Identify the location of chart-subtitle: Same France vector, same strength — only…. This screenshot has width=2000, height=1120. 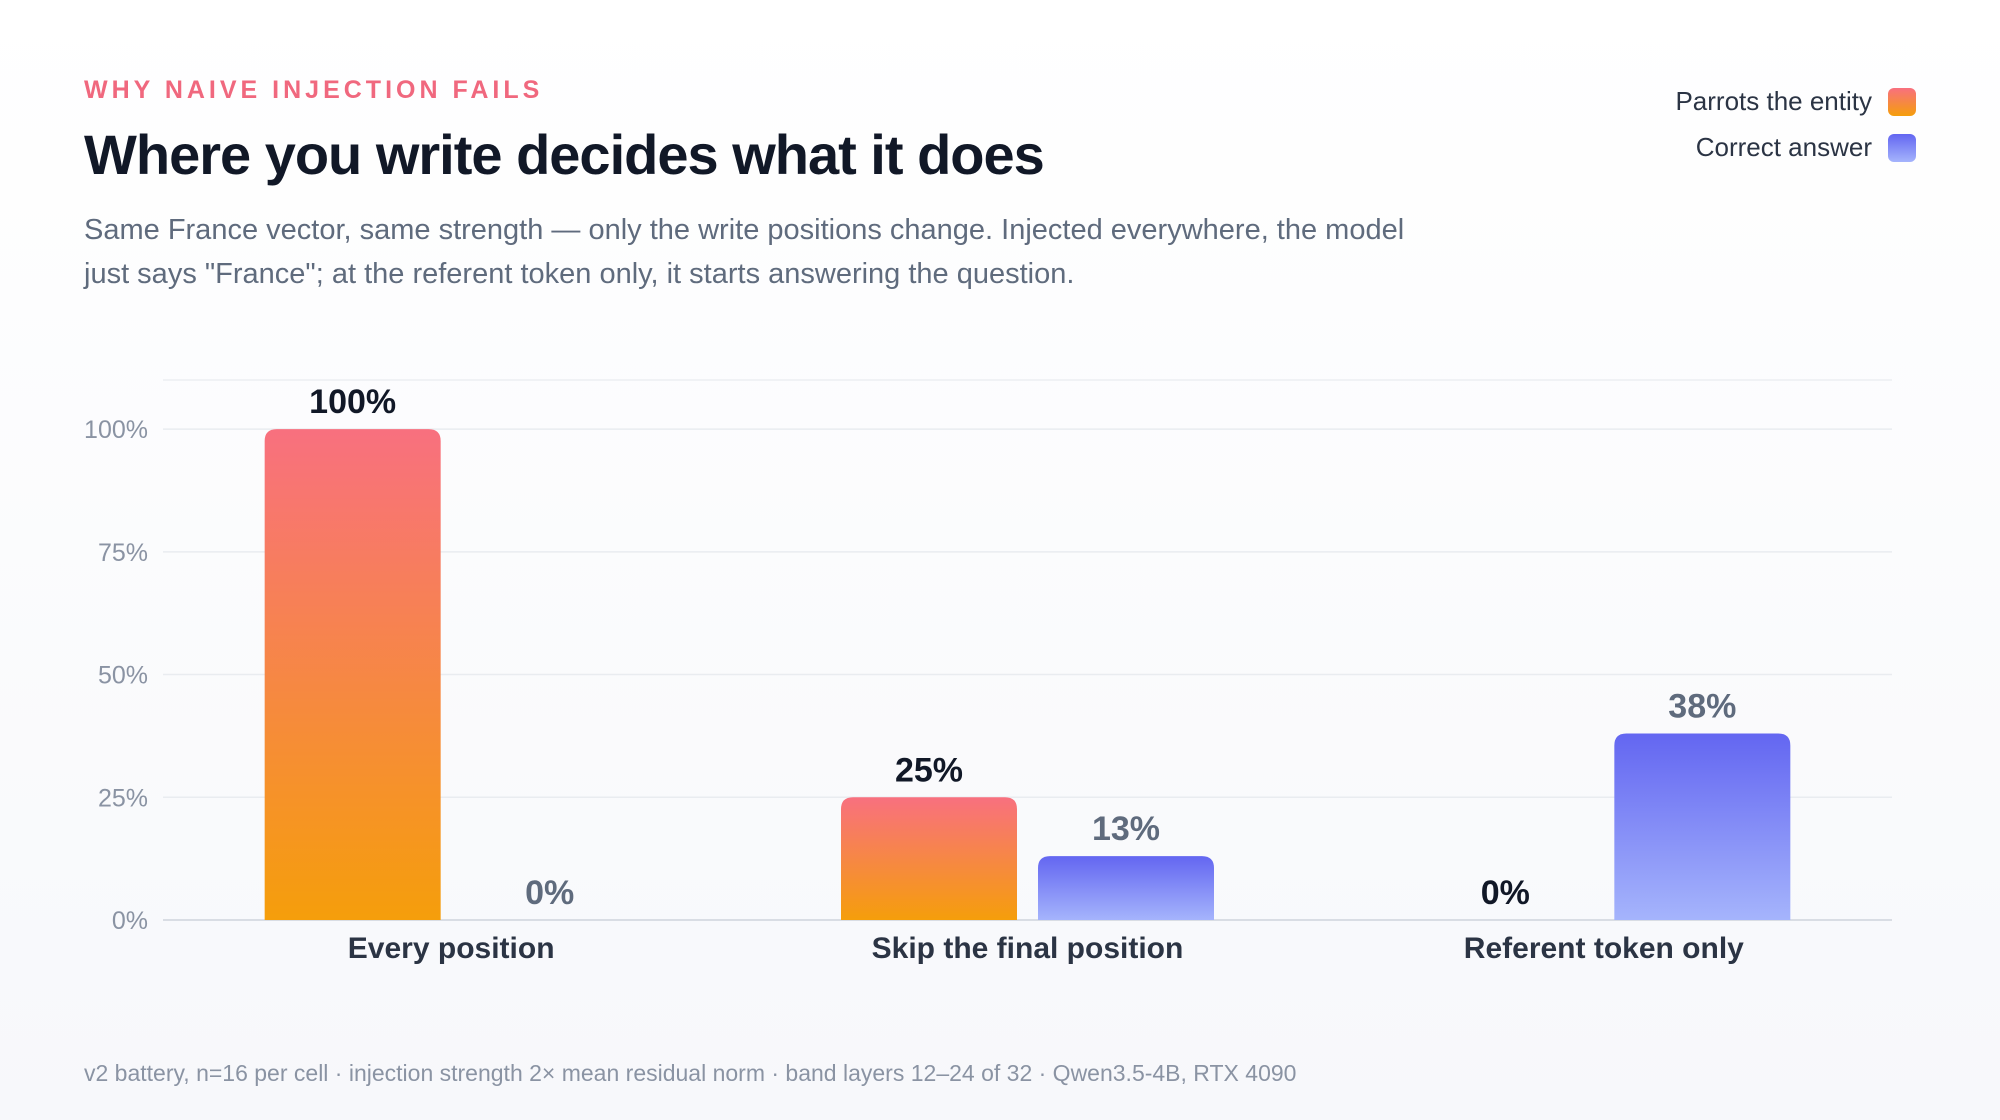
(744, 252).